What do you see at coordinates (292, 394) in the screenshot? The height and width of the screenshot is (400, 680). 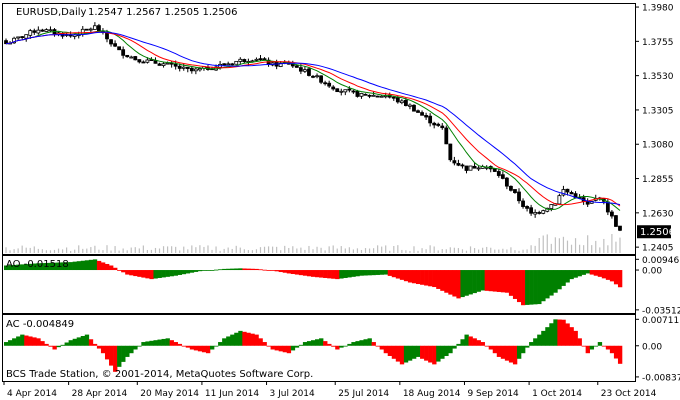 I see `x-tick-label: 3 Jul 2014` at bounding box center [292, 394].